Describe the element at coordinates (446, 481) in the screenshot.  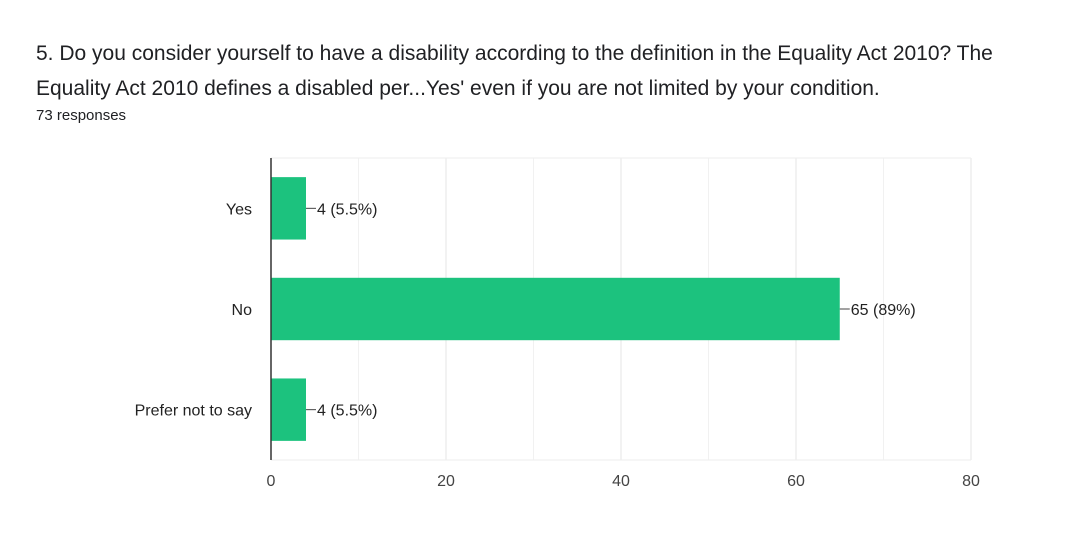
I see `x-tick-label: 20` at that location.